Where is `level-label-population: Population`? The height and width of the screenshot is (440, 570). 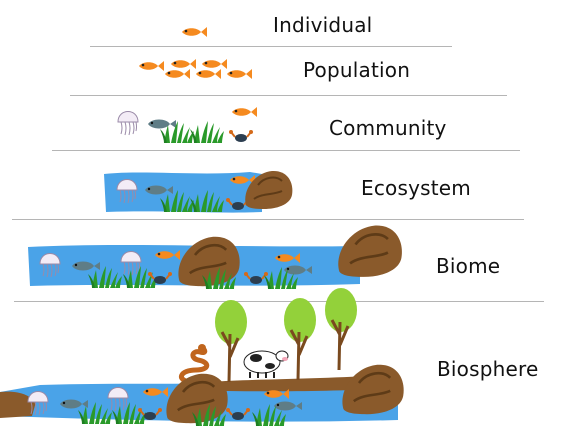
level-label-population: Population is located at coordinates (357, 70).